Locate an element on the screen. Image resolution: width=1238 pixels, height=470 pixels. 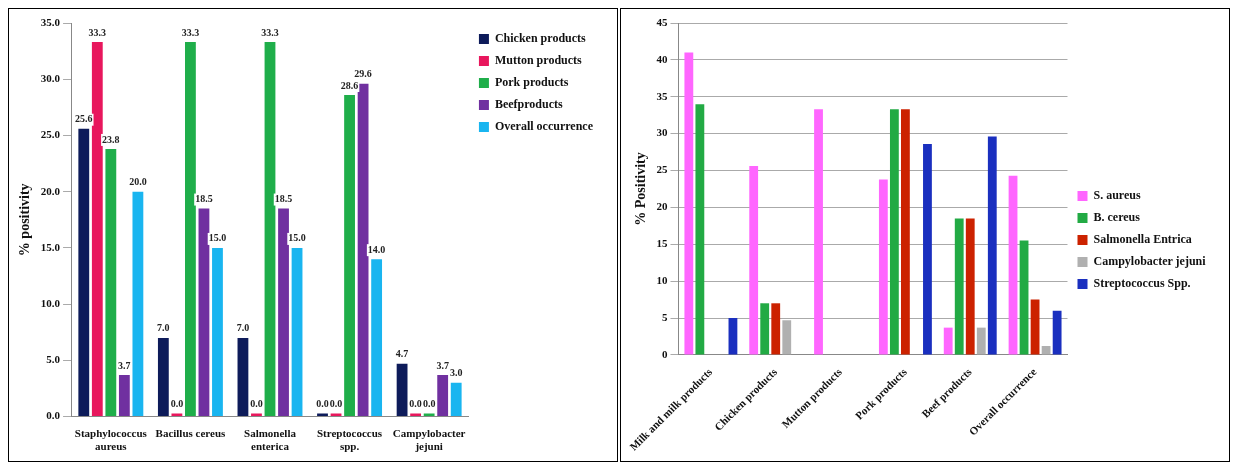
y-tick-label: 5.0 is located at coordinates (53, 359).